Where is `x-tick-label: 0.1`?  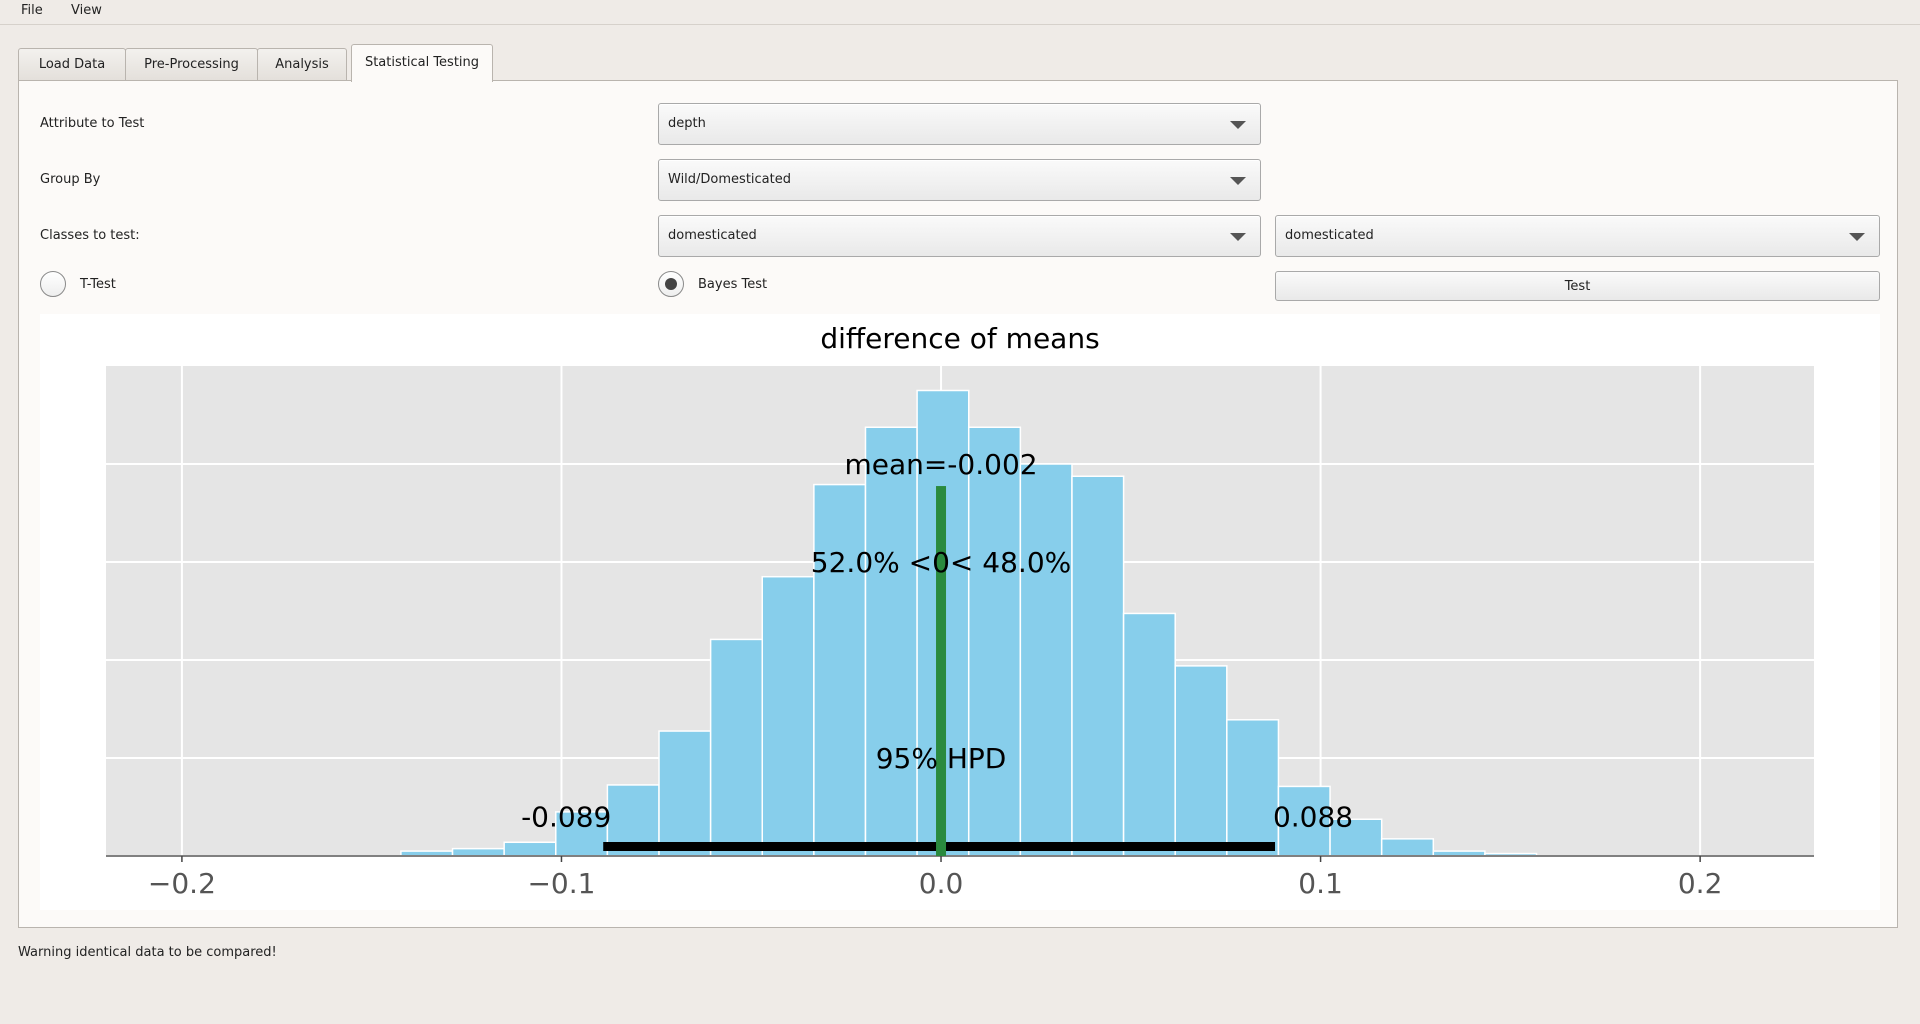
x-tick-label: 0.1 is located at coordinates (1320, 883).